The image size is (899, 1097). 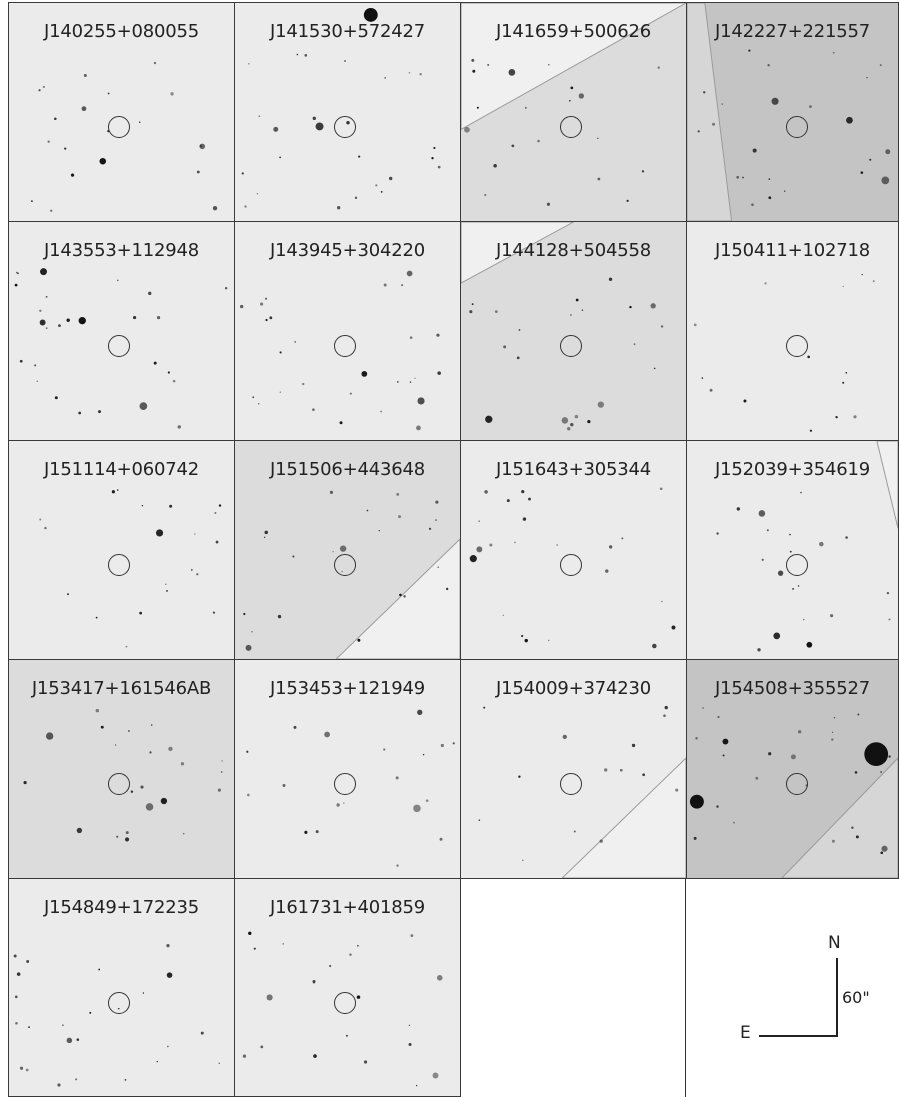 I want to click on panel-label: J150411+102718, so click(x=792, y=250).